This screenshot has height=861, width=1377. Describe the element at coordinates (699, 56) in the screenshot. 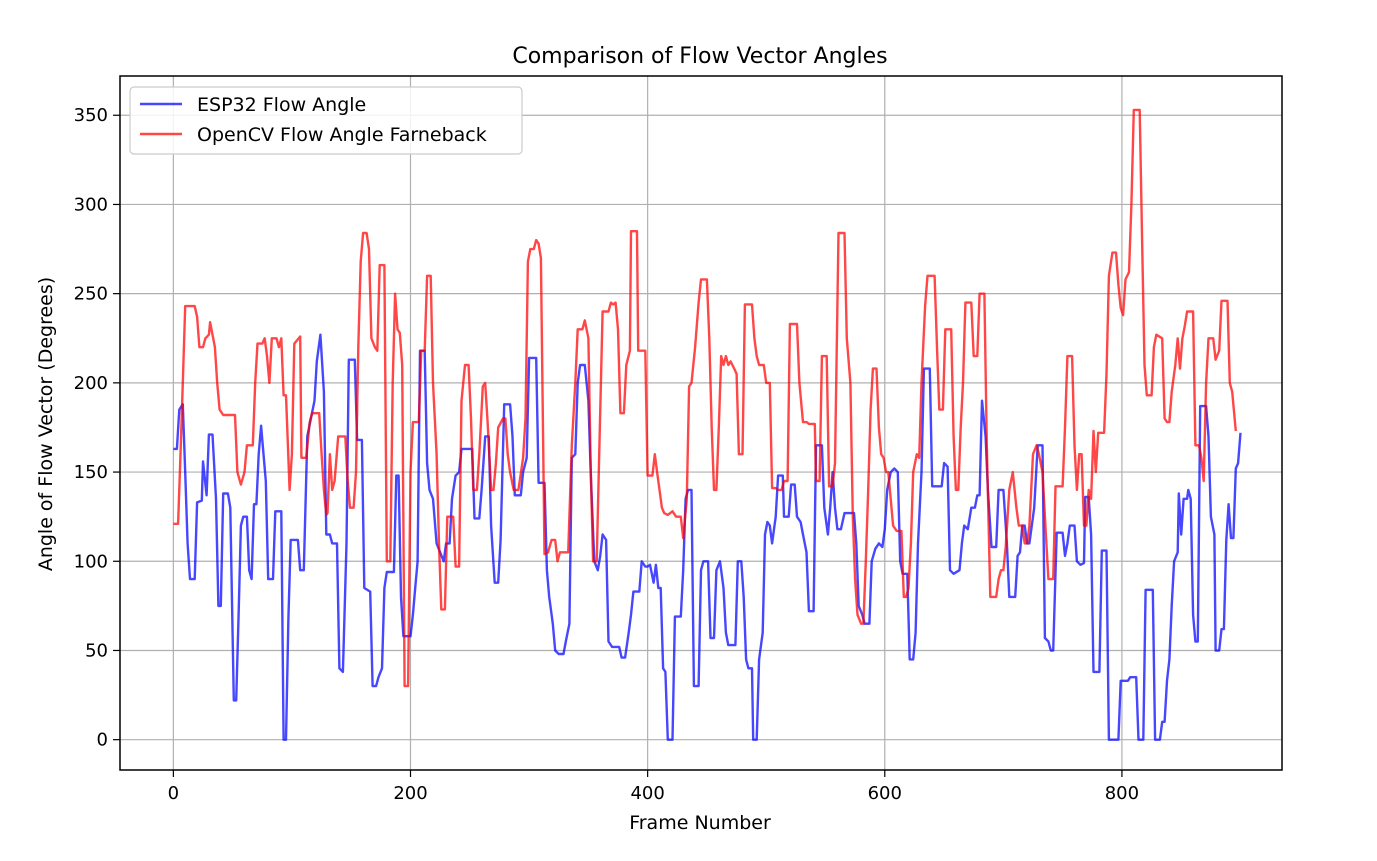

I see `chart-title: Comparison of Flow Vector Angles` at that location.